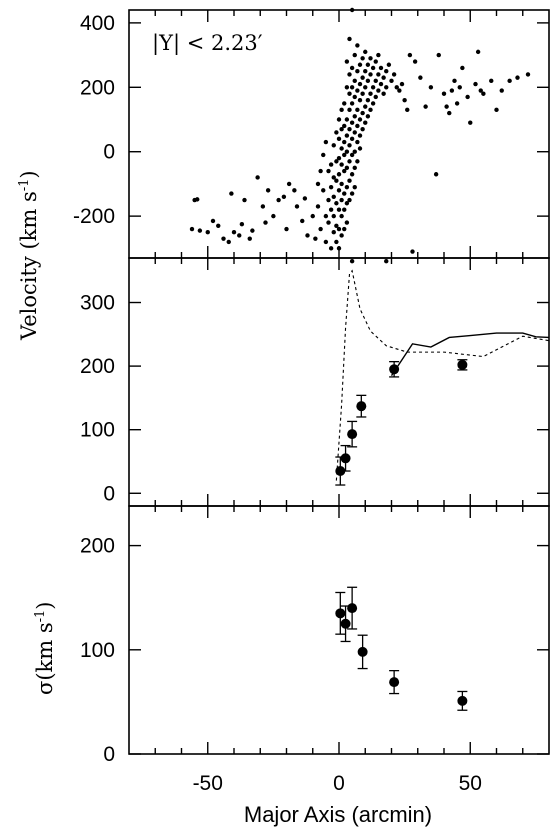 This screenshot has height=837, width=560. I want to click on annotation-label: |Y| < 2.23′, so click(207, 43).